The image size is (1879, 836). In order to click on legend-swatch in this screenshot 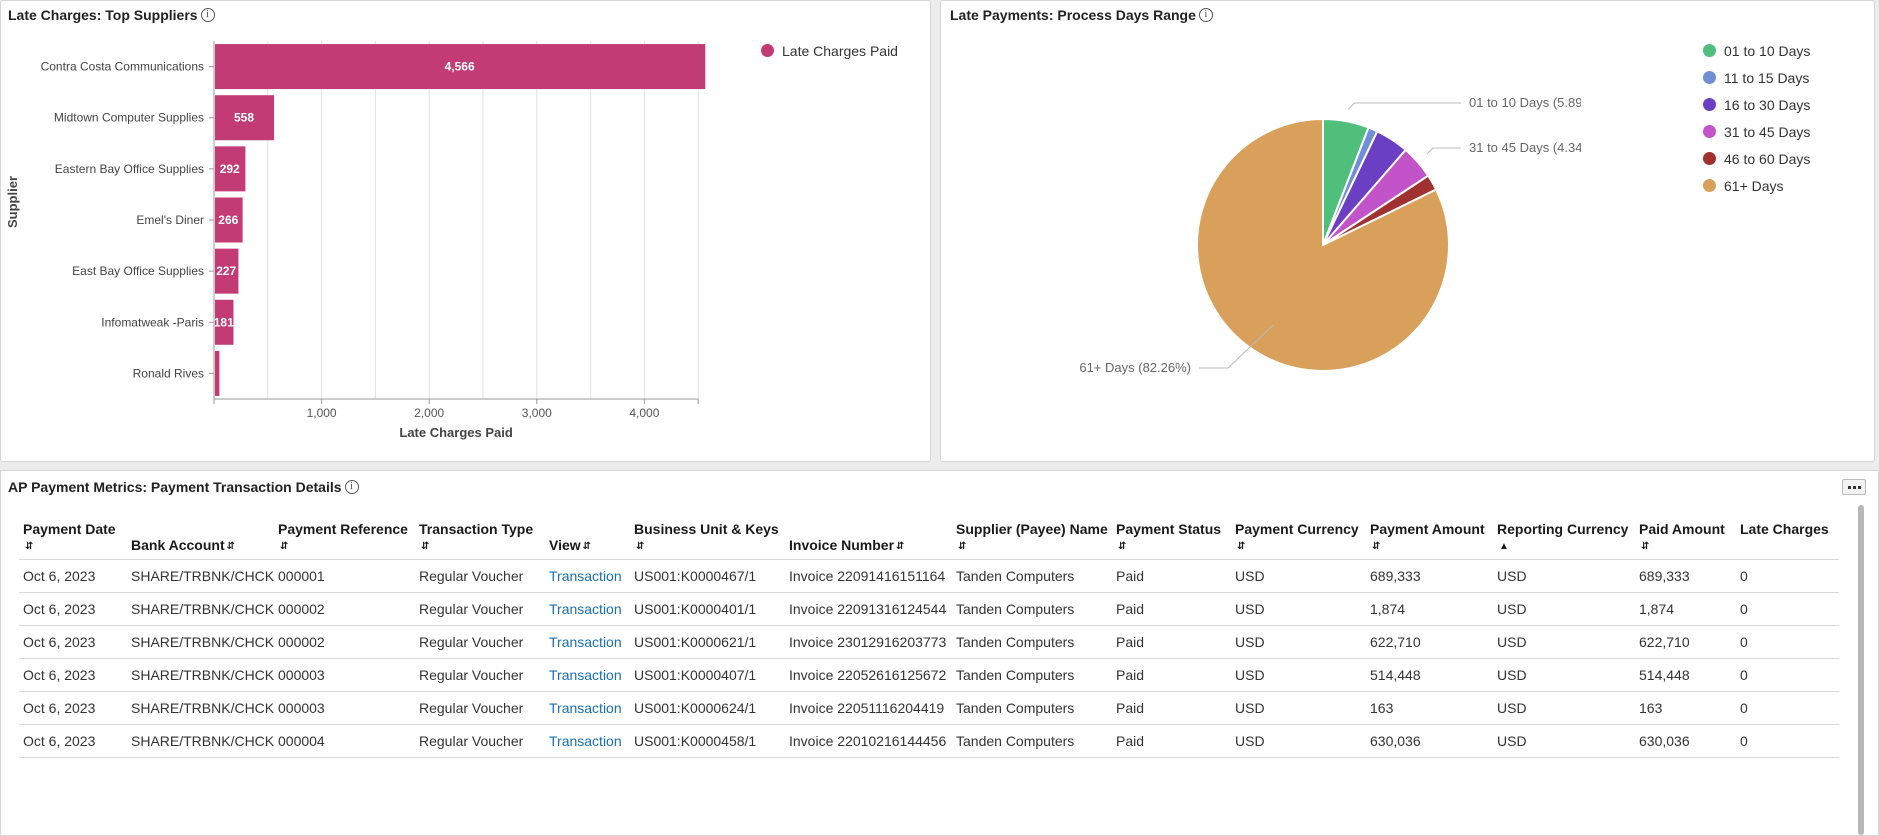, I will do `click(1709, 77)`.